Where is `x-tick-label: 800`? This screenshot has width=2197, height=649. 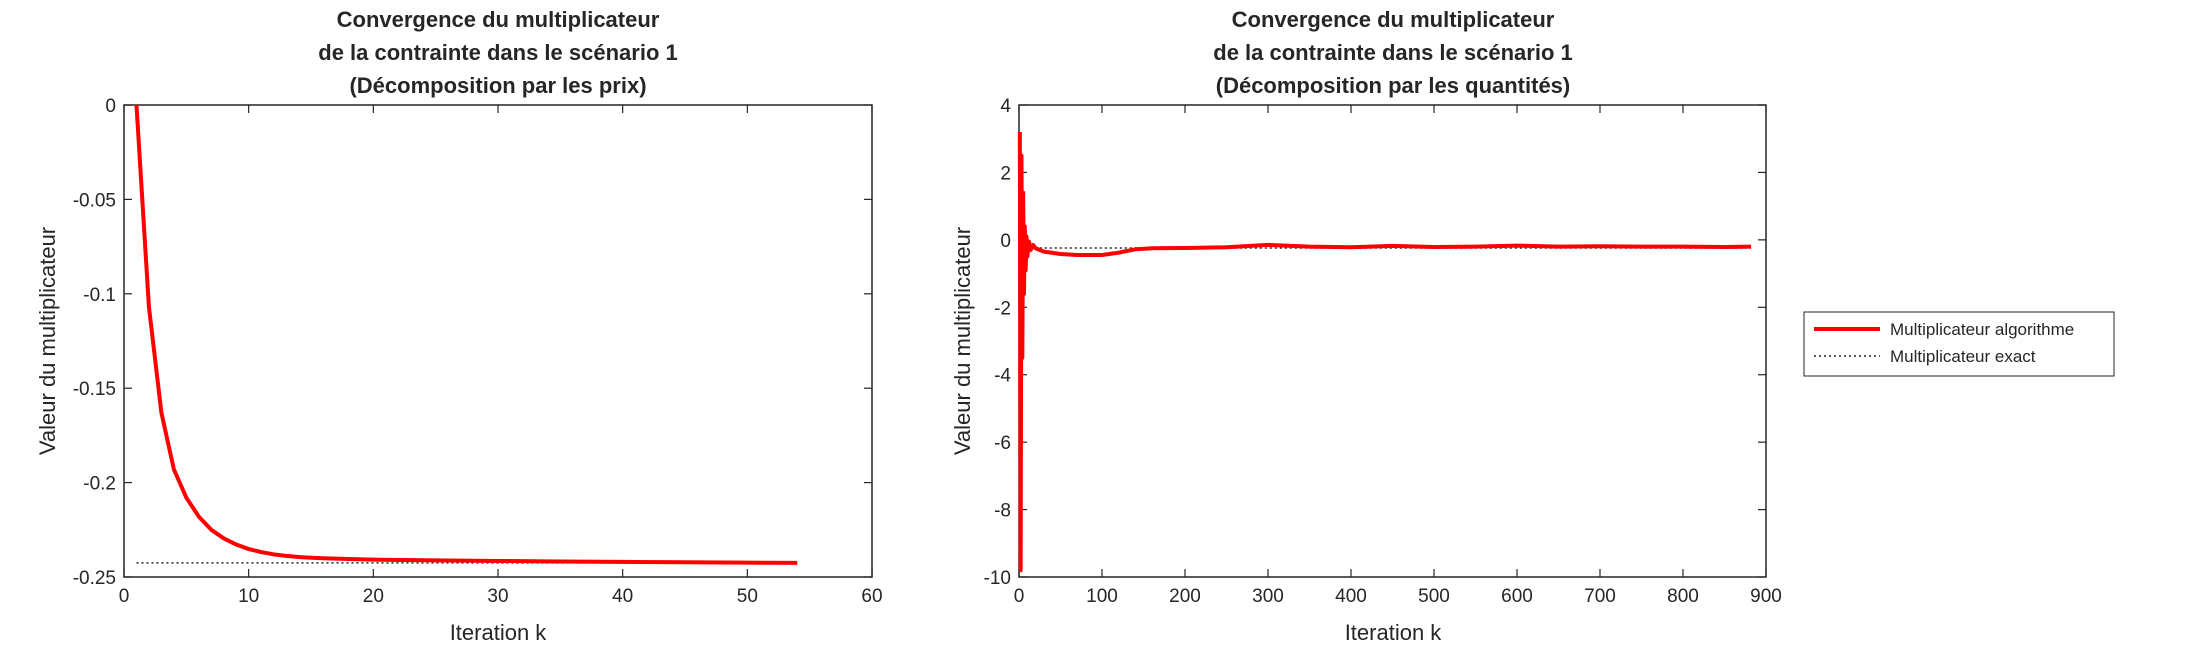
x-tick-label: 800 is located at coordinates (1683, 596).